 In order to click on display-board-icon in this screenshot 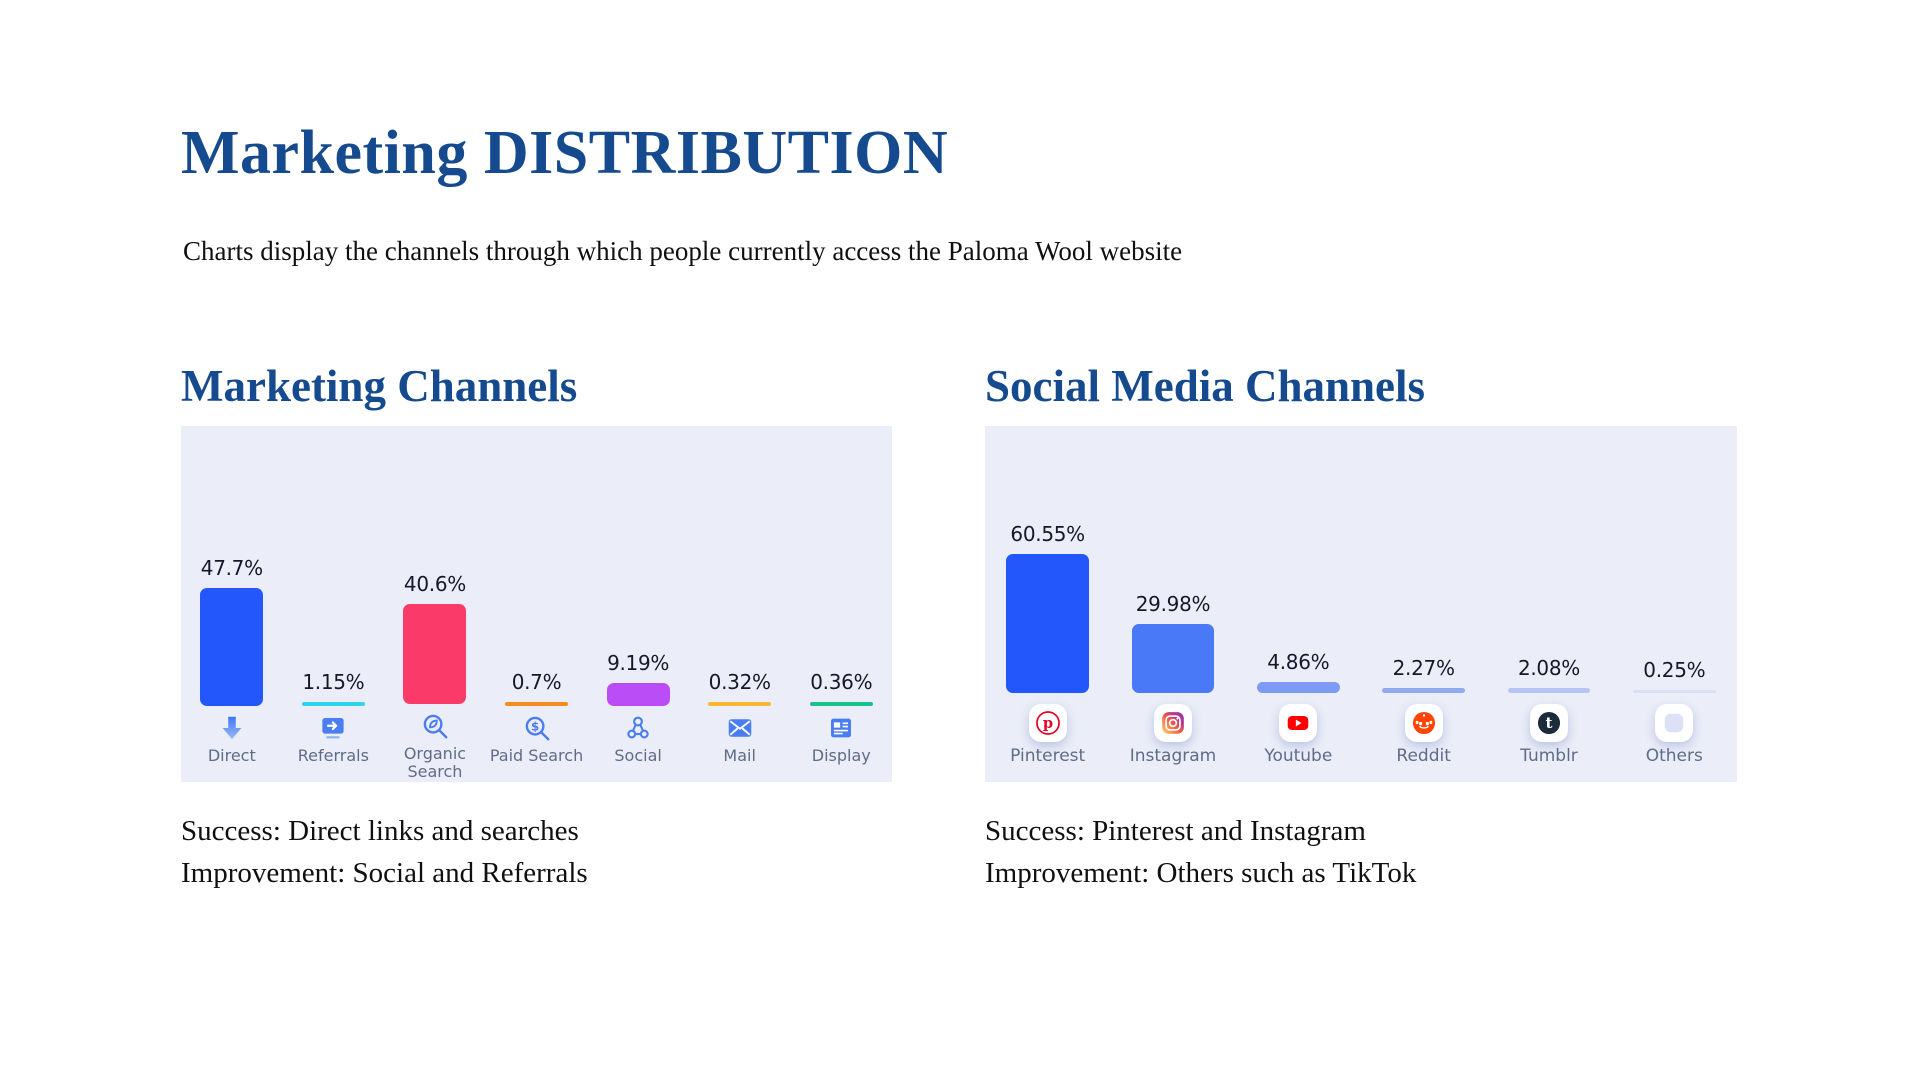, I will do `click(841, 728)`.